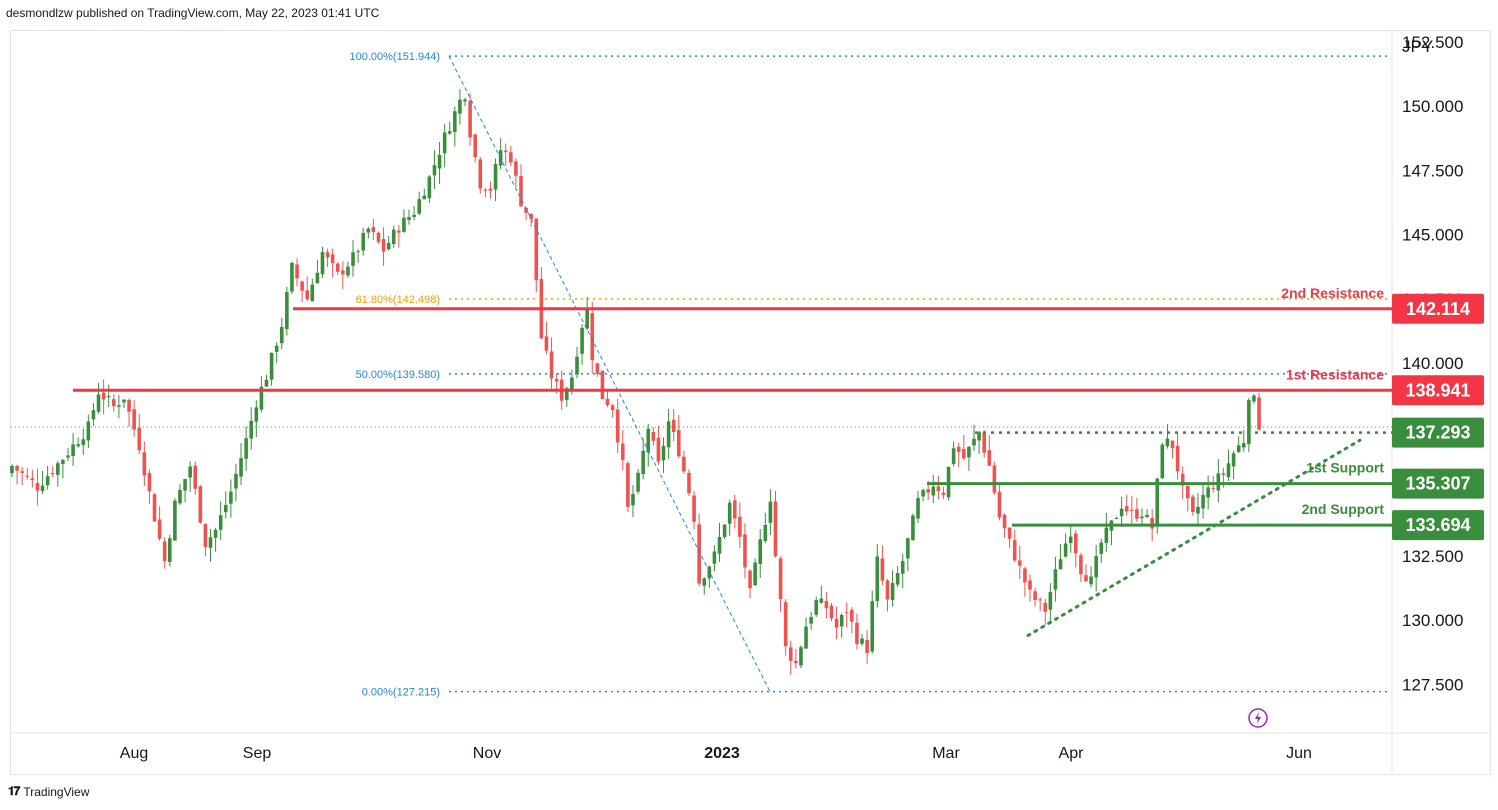 The width and height of the screenshot is (1498, 810). What do you see at coordinates (1438, 309) in the screenshot?
I see `svg-text: 142.114` at bounding box center [1438, 309].